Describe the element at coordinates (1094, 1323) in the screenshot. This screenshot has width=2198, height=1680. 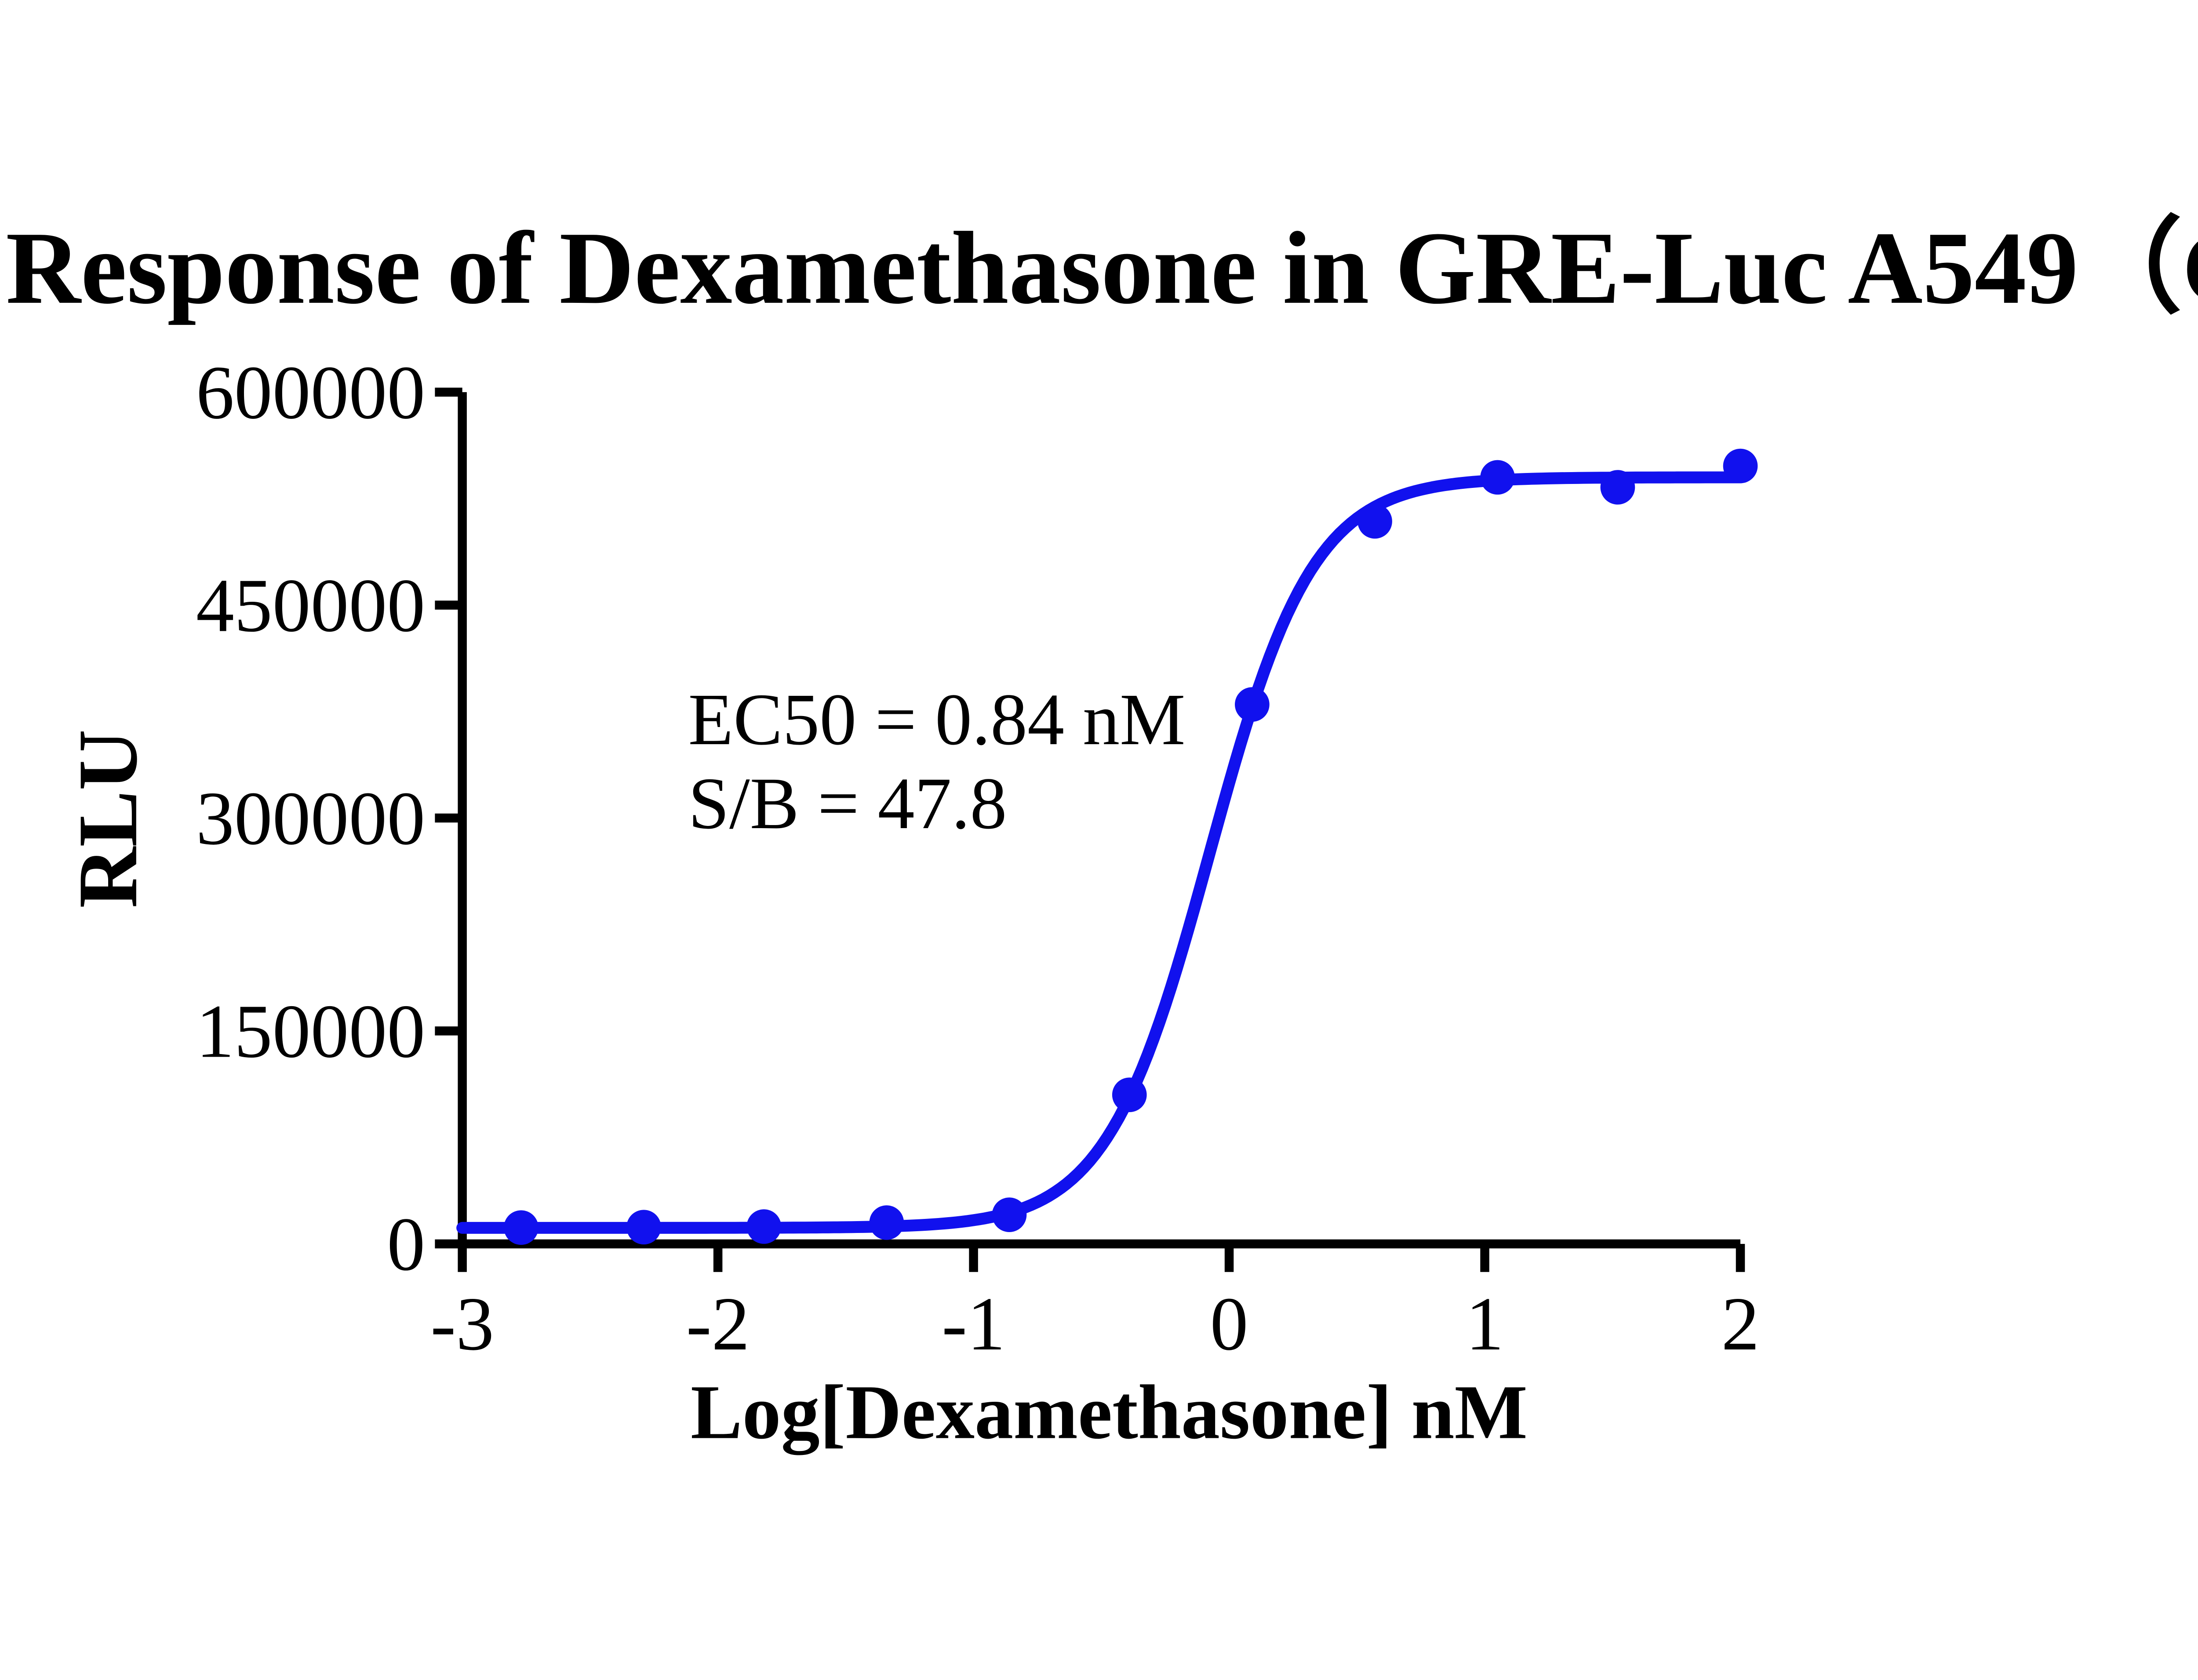
I see `x-axis-tick-labels: -3 -2 -1 0 1 2` at that location.